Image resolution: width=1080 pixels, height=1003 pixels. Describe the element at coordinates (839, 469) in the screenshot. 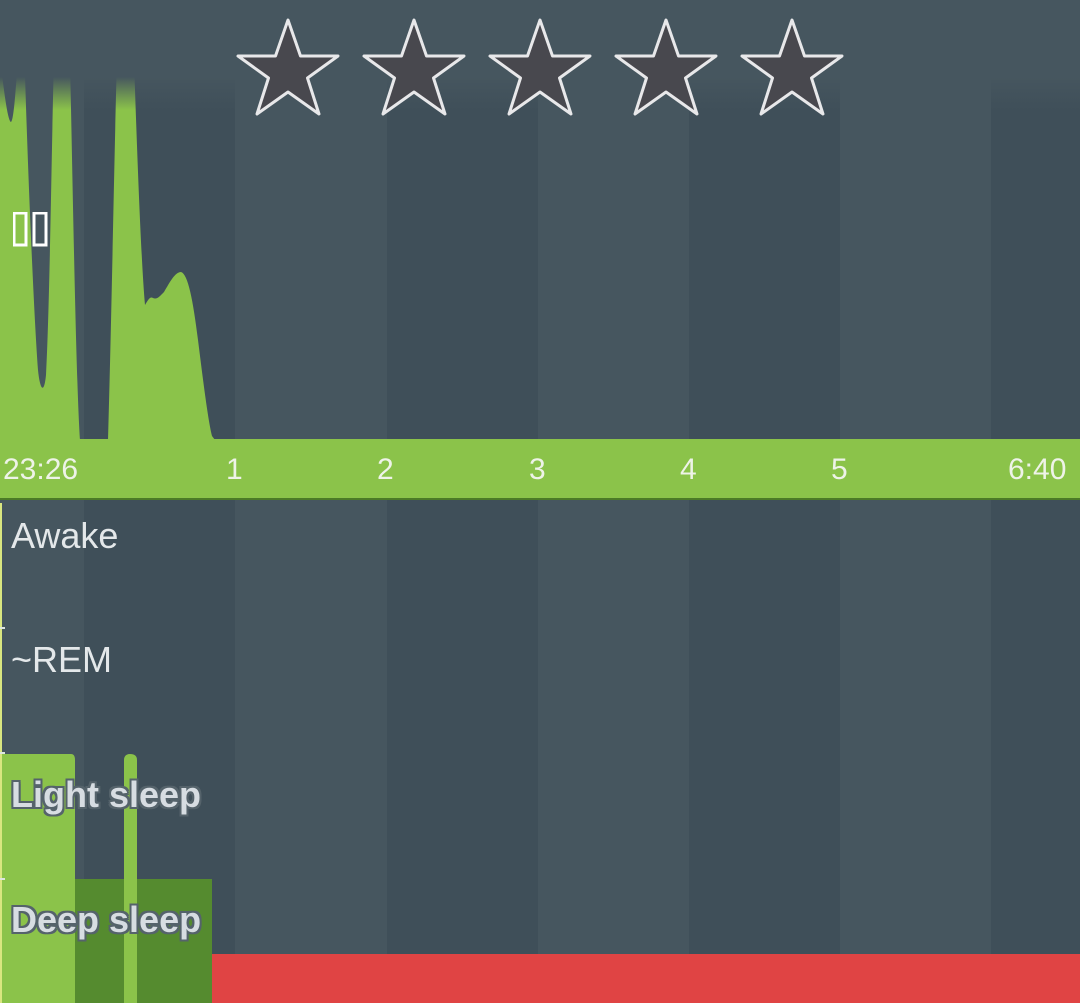

I see `time-tick: 5` at that location.